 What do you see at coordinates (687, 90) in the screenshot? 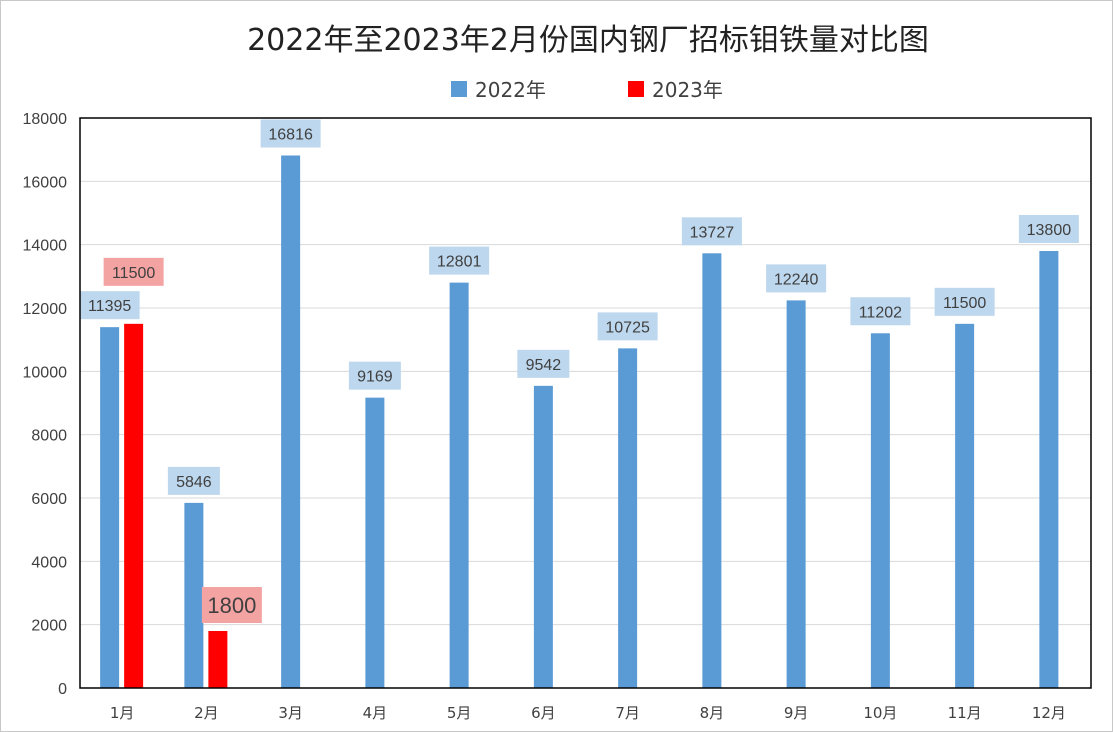
I see `legend-label: 2023年` at bounding box center [687, 90].